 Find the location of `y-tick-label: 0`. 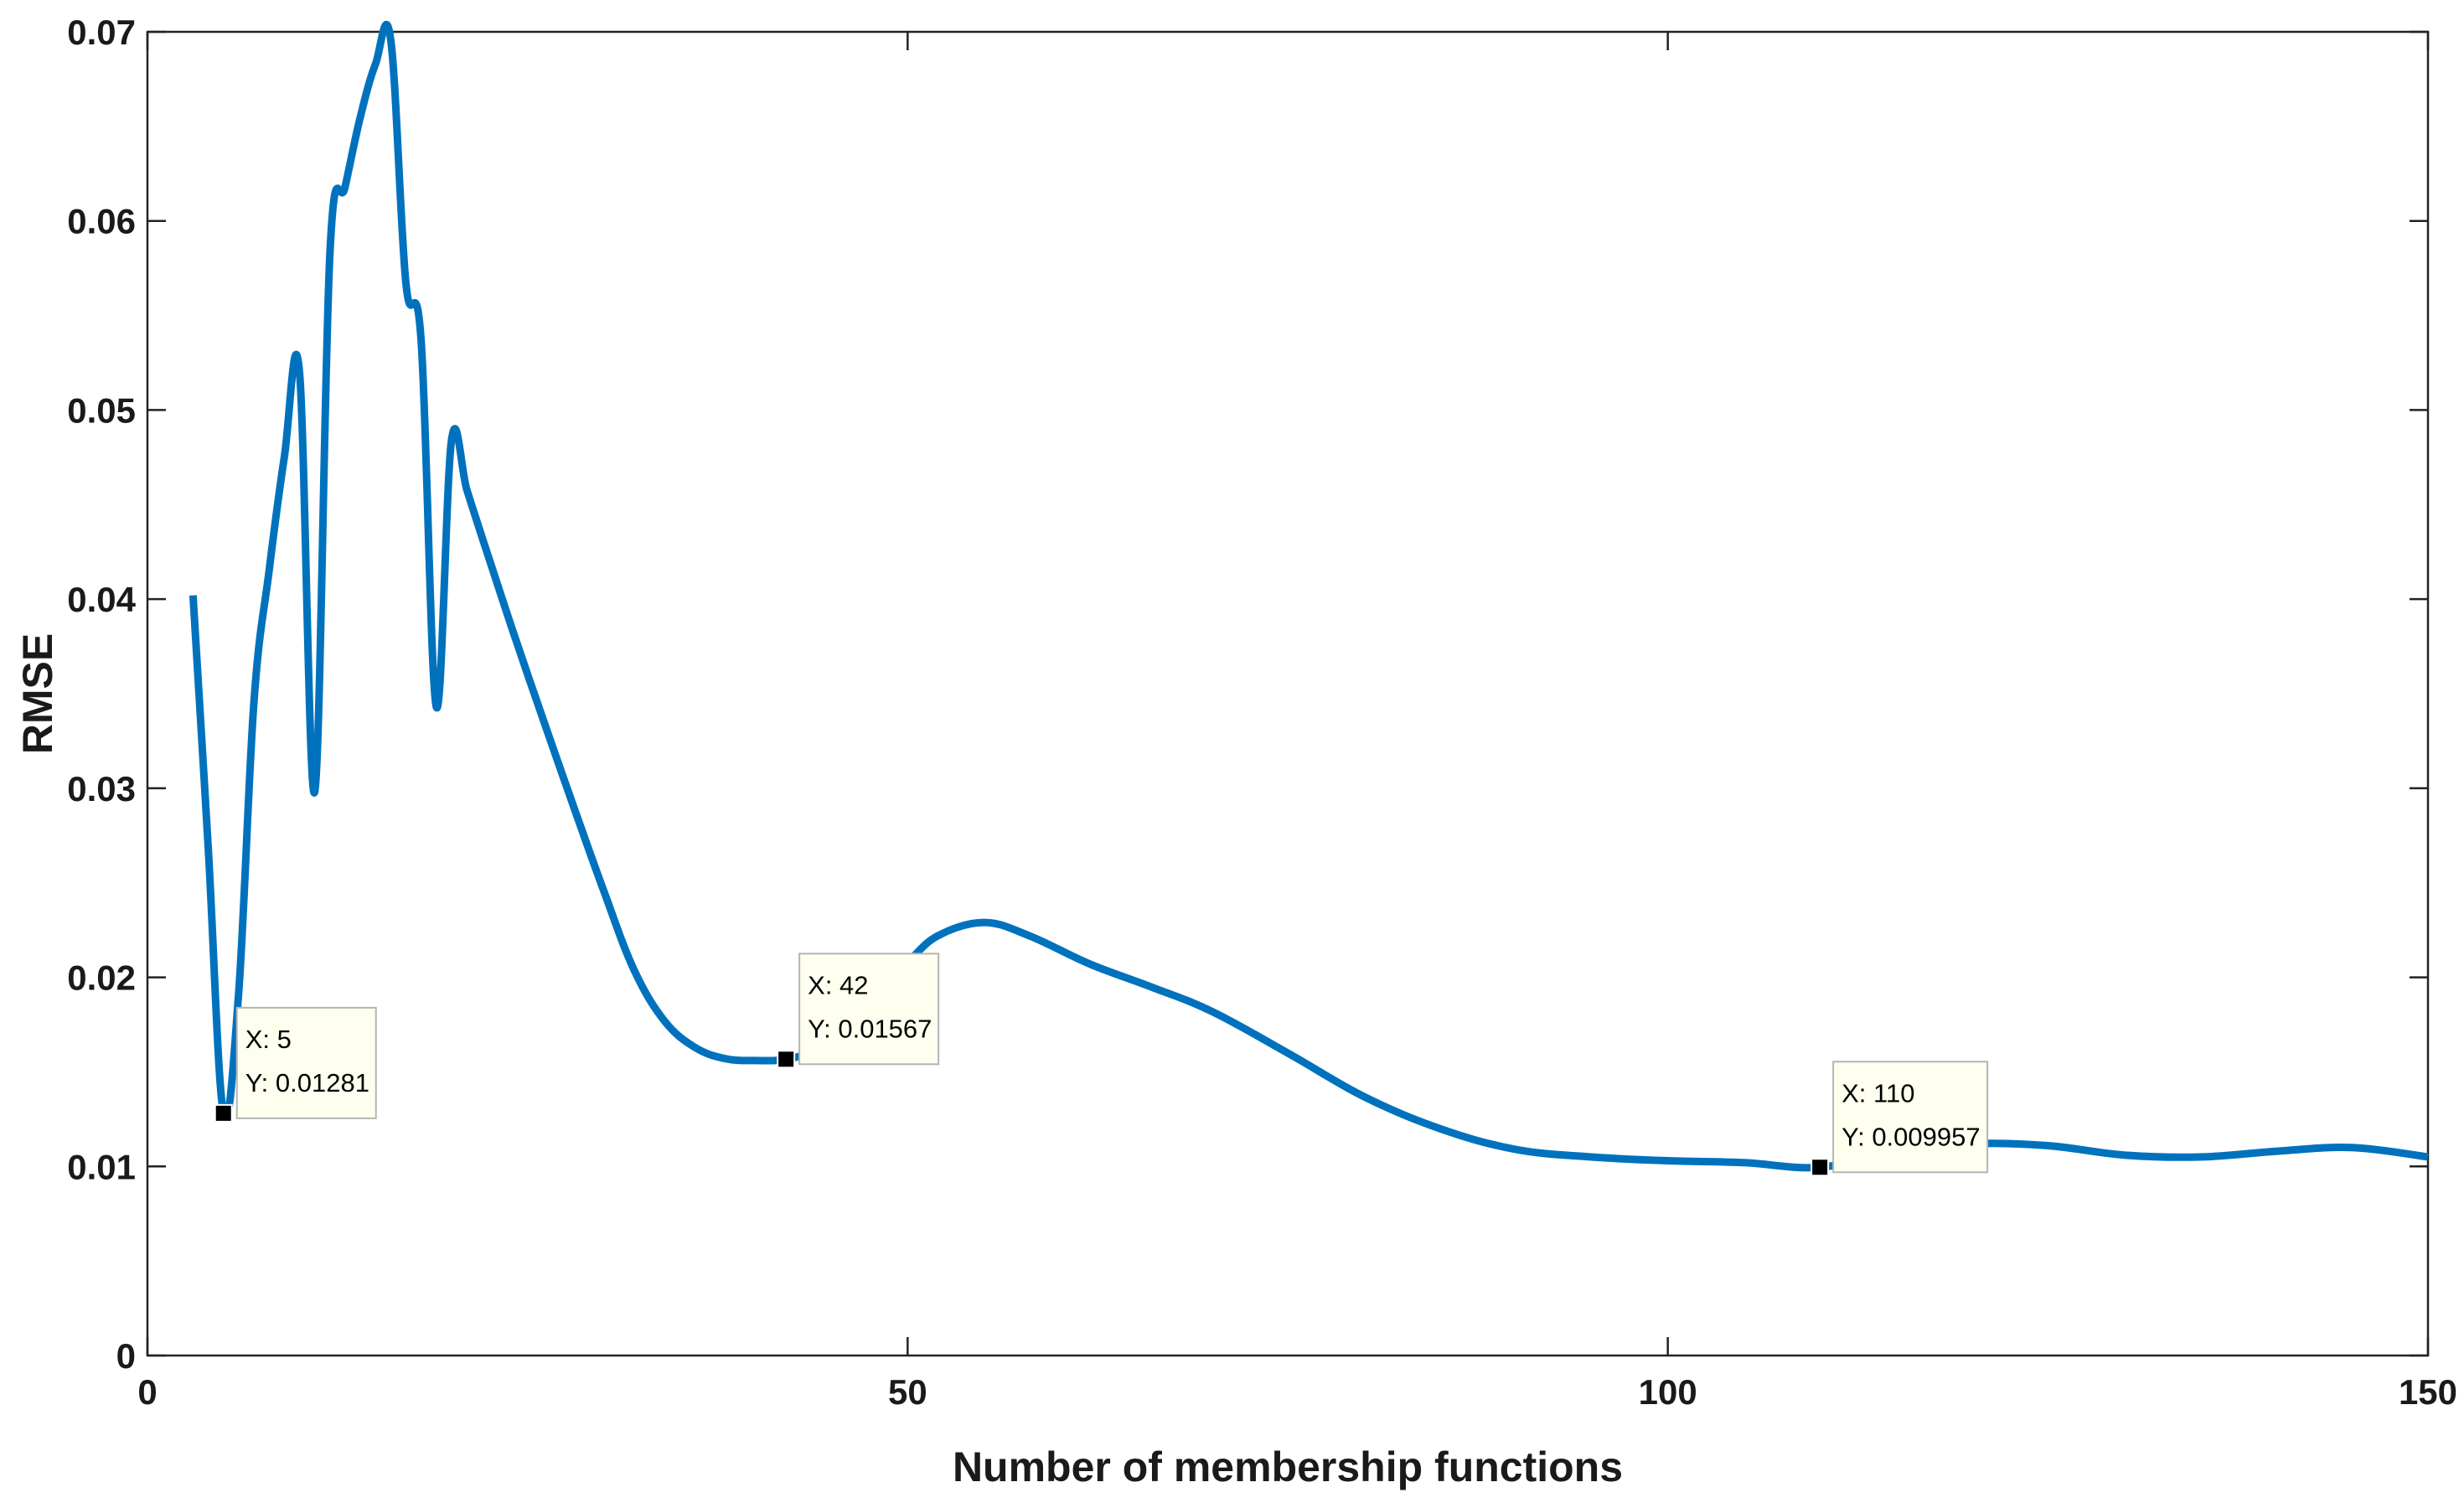

y-tick-label: 0 is located at coordinates (126, 1356).